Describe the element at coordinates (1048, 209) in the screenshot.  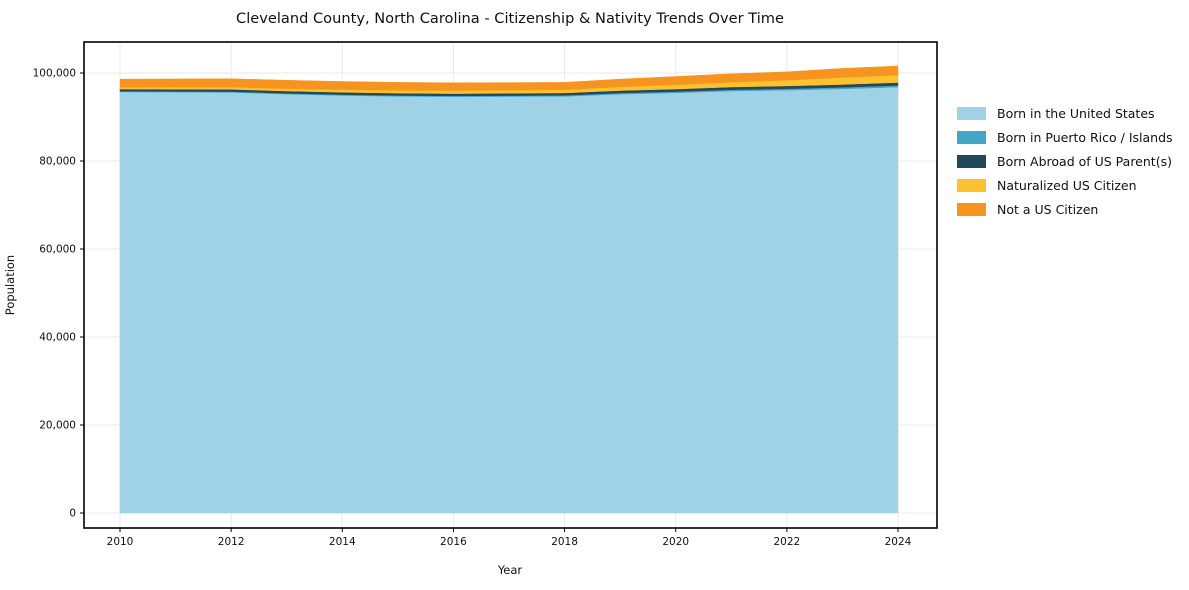
I see `legend-label: Not a US Citizen` at that location.